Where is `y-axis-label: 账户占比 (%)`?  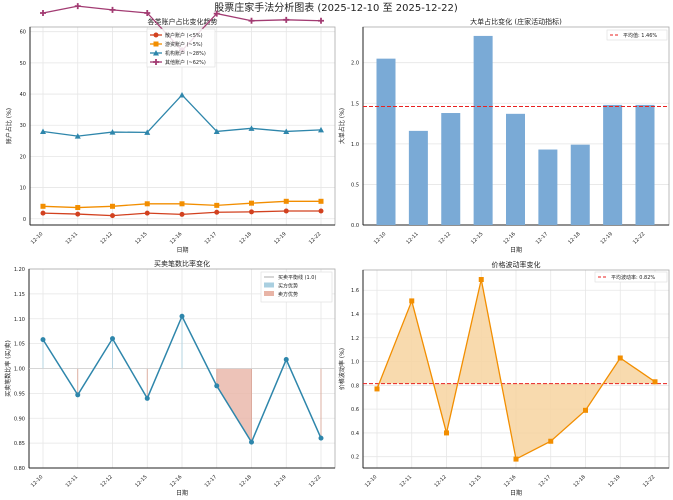 y-axis-label: 账户占比 (%) is located at coordinates (9, 126).